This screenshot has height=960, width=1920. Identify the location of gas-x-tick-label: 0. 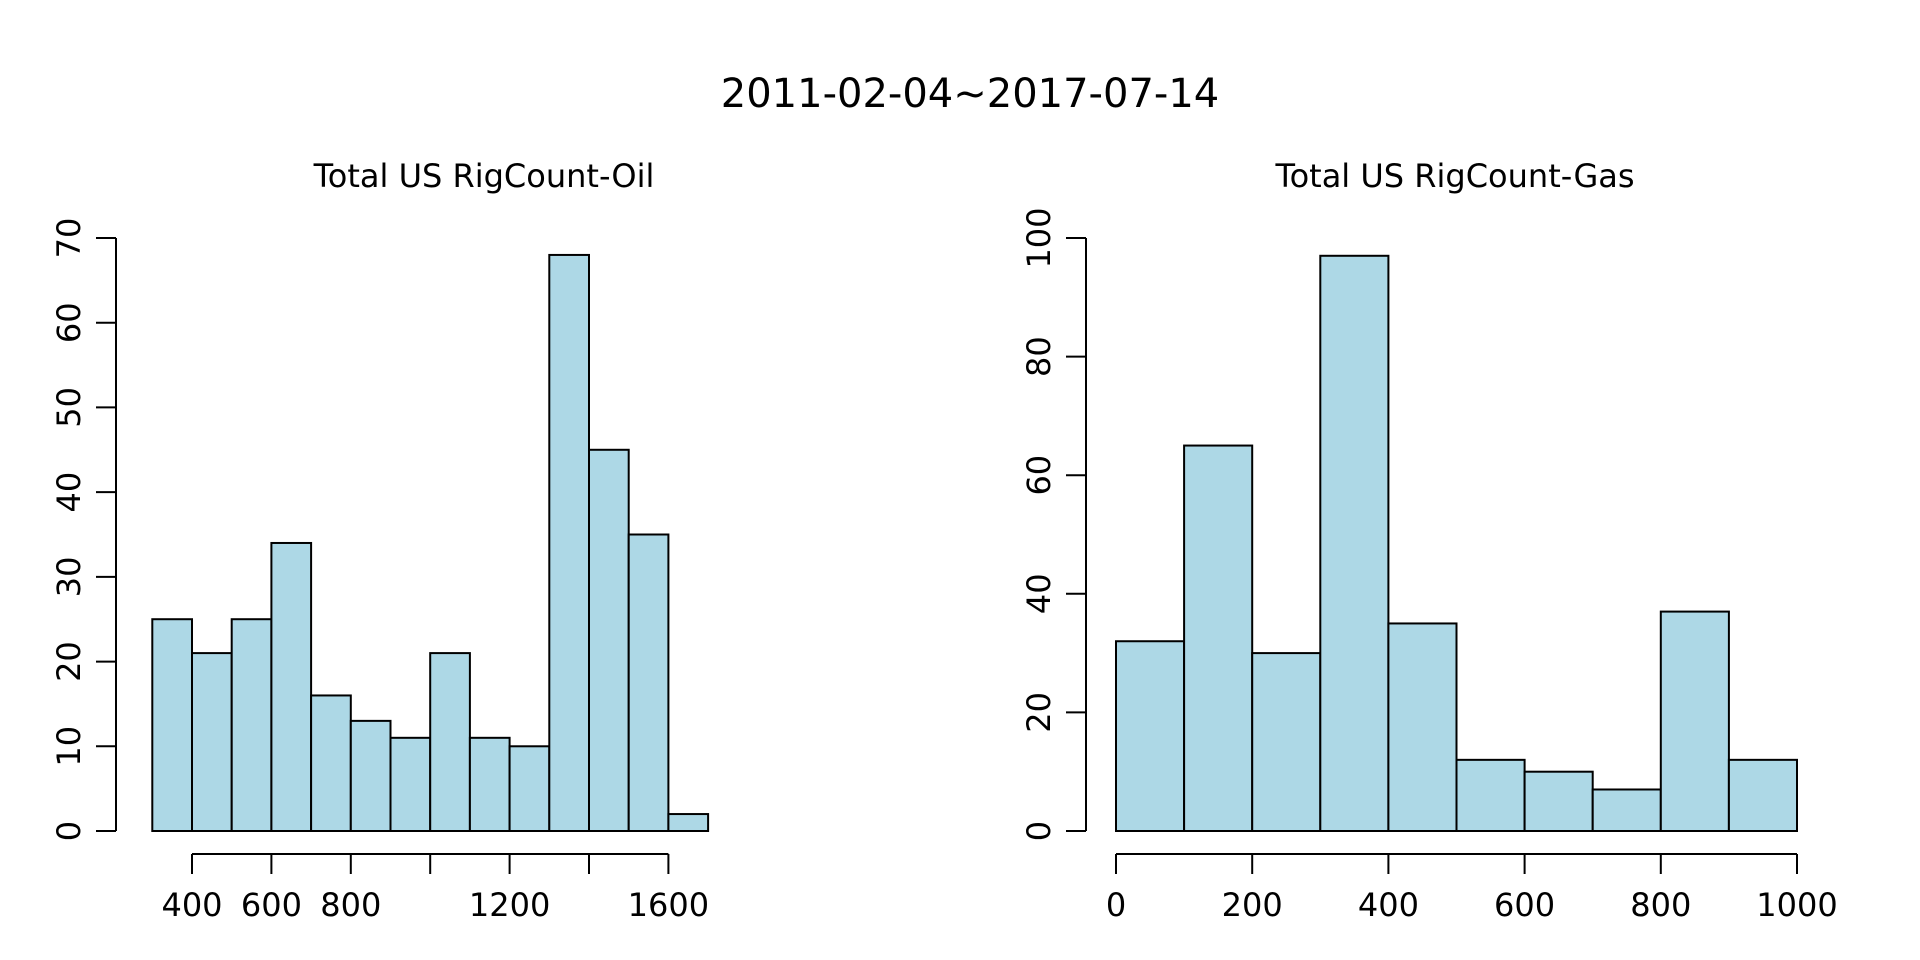
(1116, 905).